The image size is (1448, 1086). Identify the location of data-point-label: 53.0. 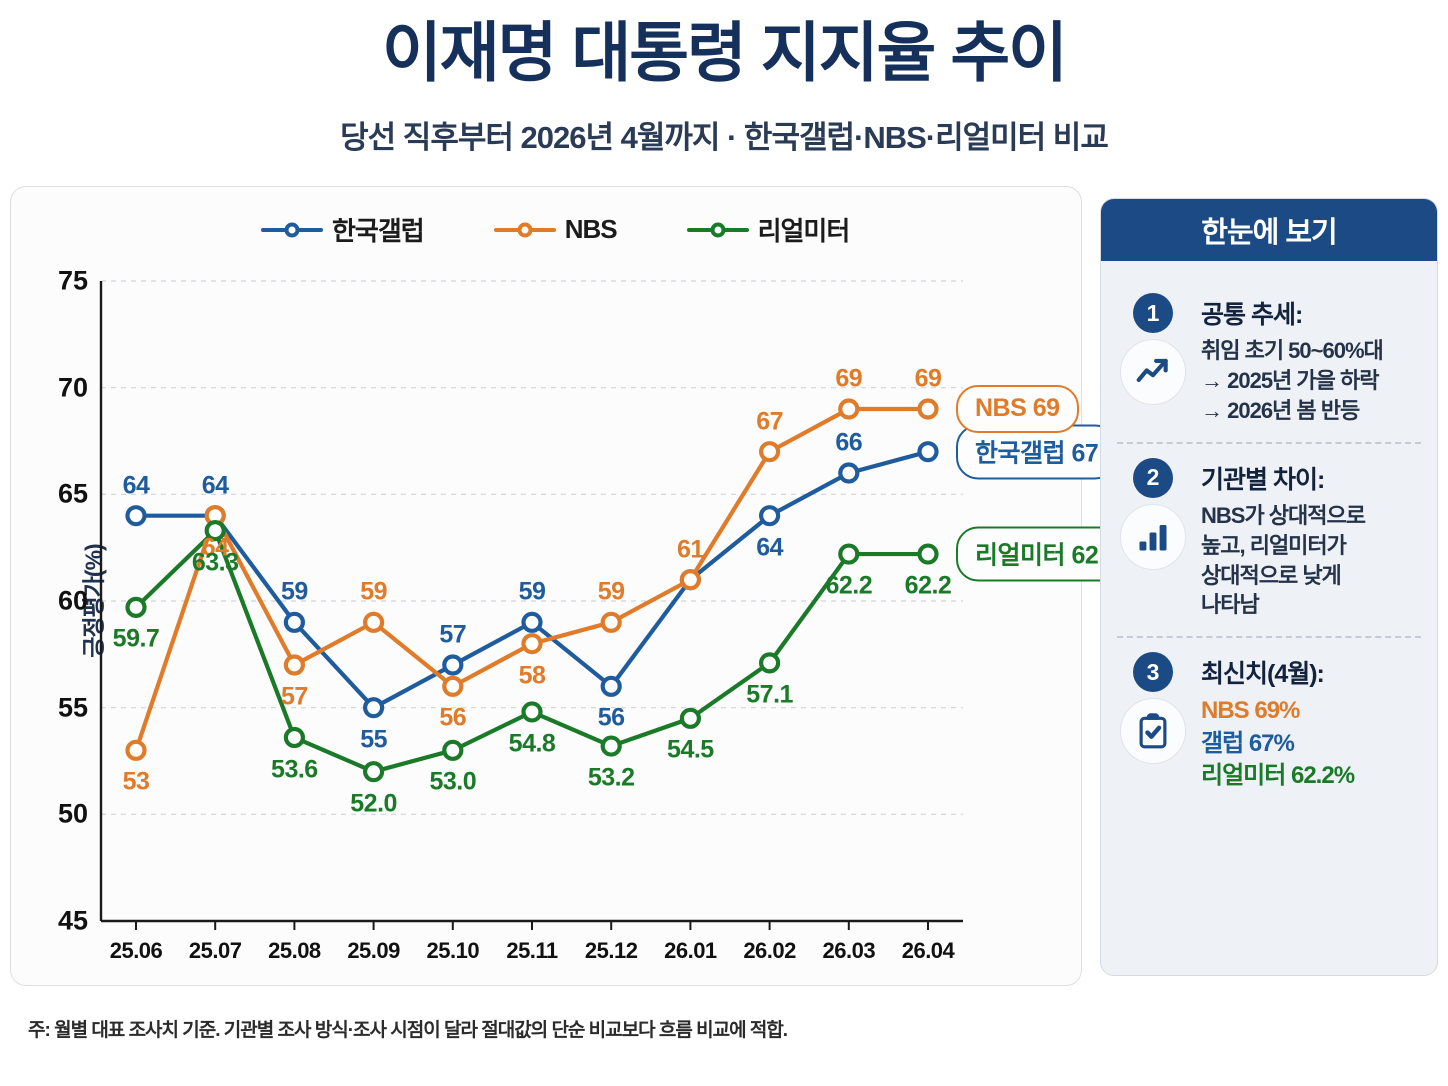
(453, 781).